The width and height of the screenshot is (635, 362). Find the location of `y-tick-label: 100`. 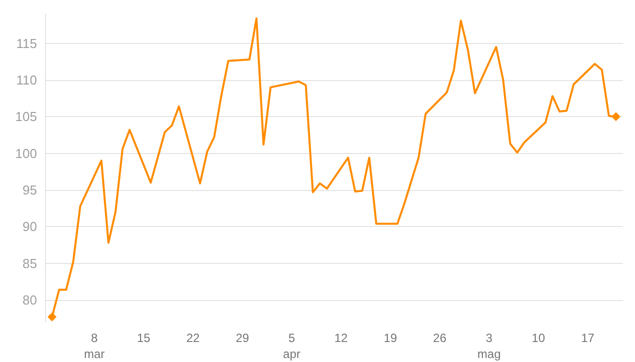

y-tick-label: 100 is located at coordinates (26, 153).